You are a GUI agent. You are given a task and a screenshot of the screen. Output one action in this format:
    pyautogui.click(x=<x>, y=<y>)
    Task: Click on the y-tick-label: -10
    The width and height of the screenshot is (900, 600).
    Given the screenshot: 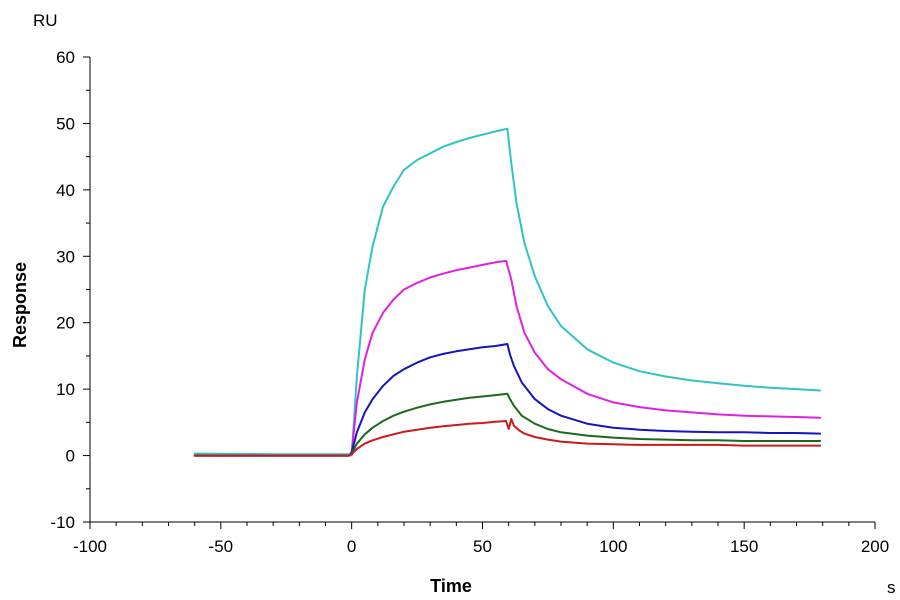 What is the action you would take?
    pyautogui.click(x=62, y=522)
    